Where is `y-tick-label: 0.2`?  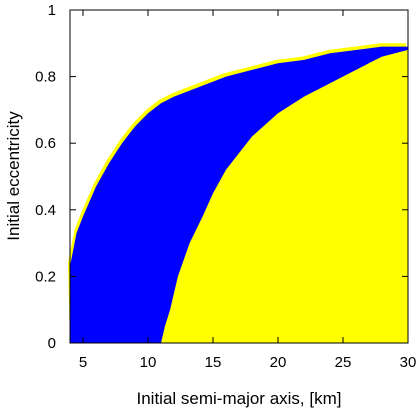
y-tick-label: 0.2 is located at coordinates (45, 276).